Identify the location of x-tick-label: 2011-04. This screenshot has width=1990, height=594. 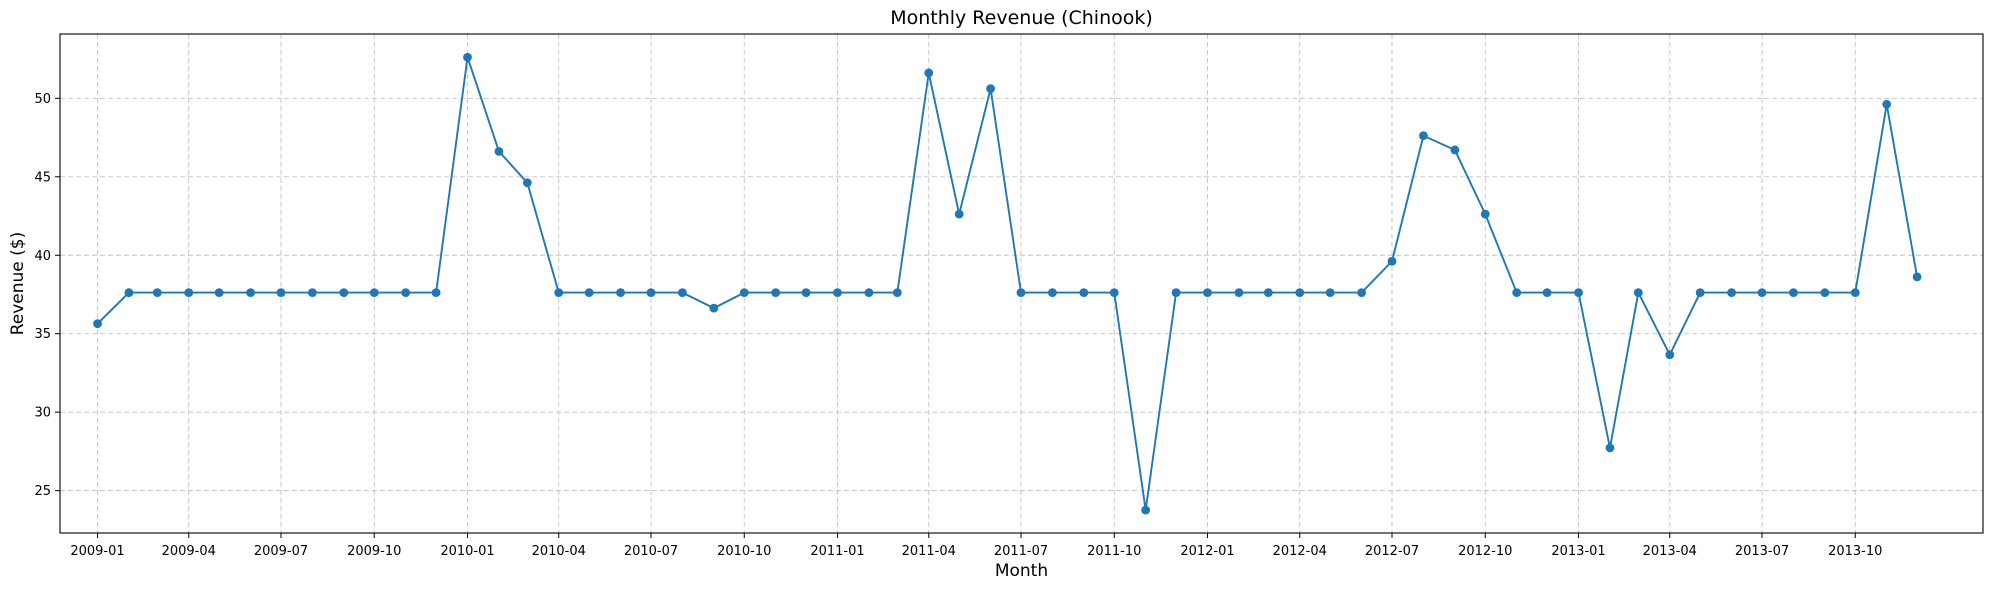
(929, 551).